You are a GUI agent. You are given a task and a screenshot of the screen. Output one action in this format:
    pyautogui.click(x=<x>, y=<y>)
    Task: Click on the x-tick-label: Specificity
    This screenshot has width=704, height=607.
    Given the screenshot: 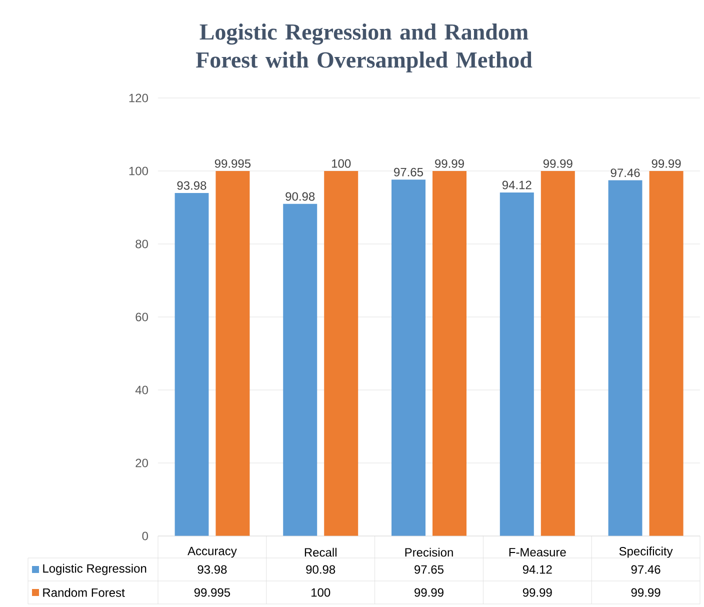 What is the action you would take?
    pyautogui.click(x=646, y=552)
    